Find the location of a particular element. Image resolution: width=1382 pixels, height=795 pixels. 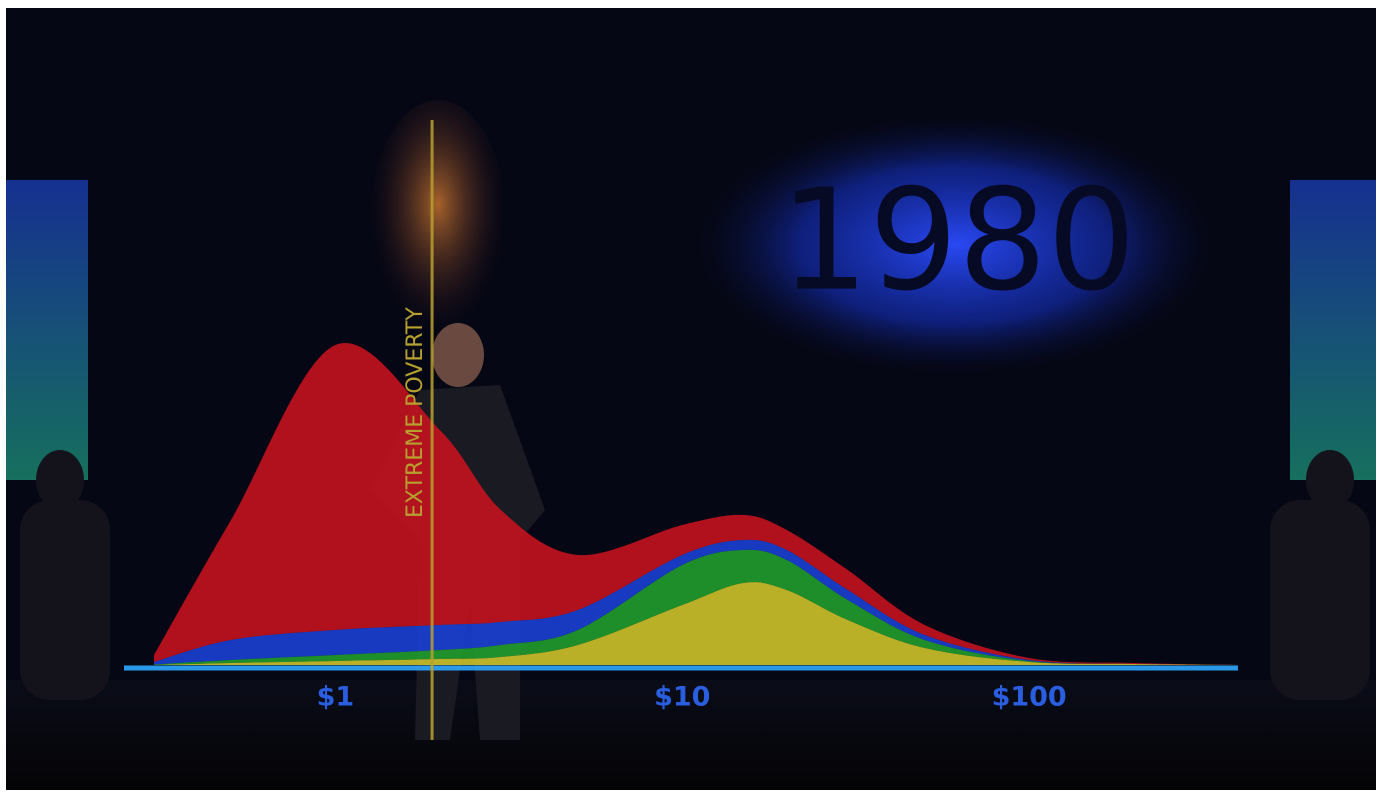

year-label: 1980 is located at coordinates (958, 241).